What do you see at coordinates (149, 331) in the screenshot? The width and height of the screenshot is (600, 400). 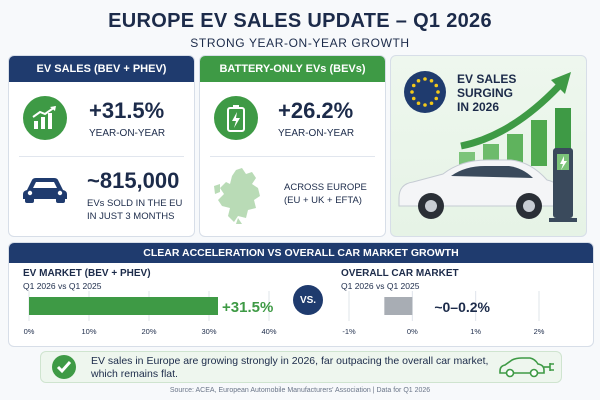 I see `ev-axis-tick-label: 20%` at bounding box center [149, 331].